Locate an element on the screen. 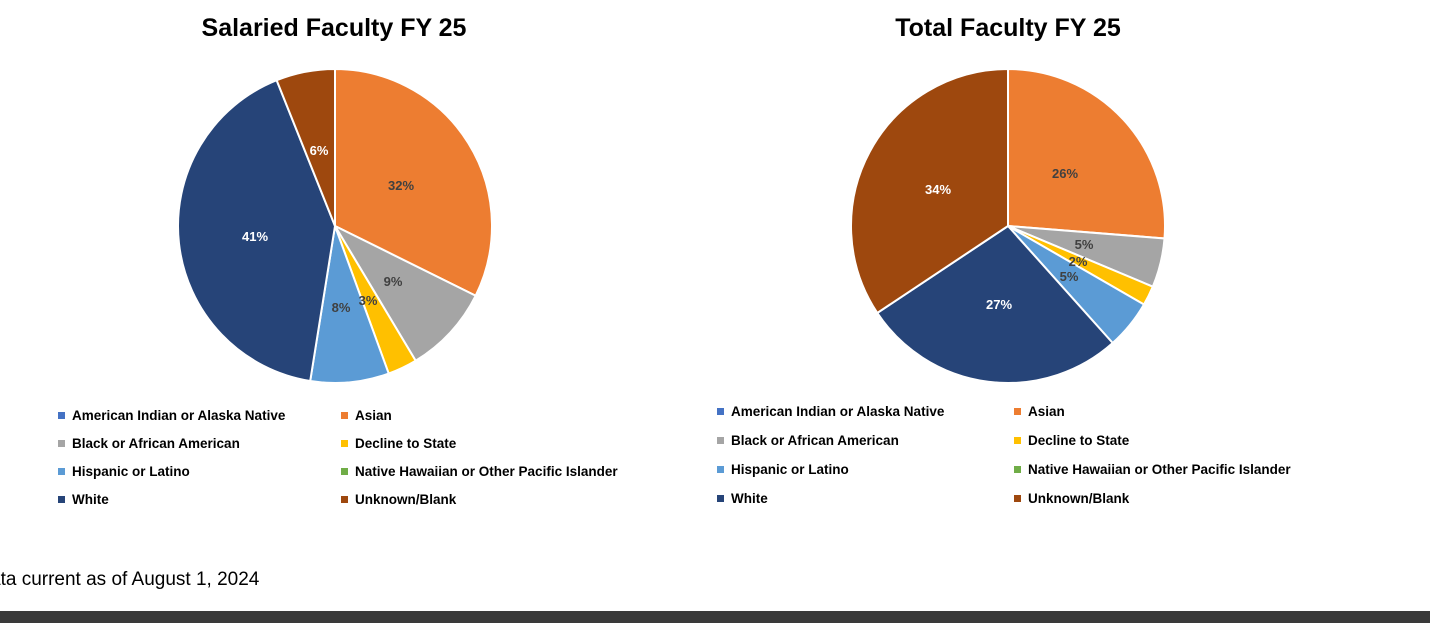 The image size is (1430, 623). pie-chart-salaried: 32% 9% 3% 8% 41% 6% is located at coordinates (335, 225).